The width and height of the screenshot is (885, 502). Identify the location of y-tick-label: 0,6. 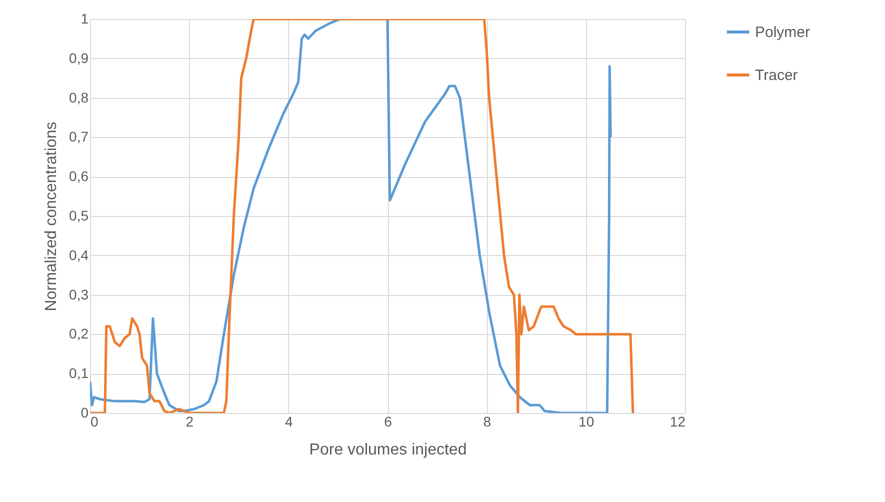
(79, 176).